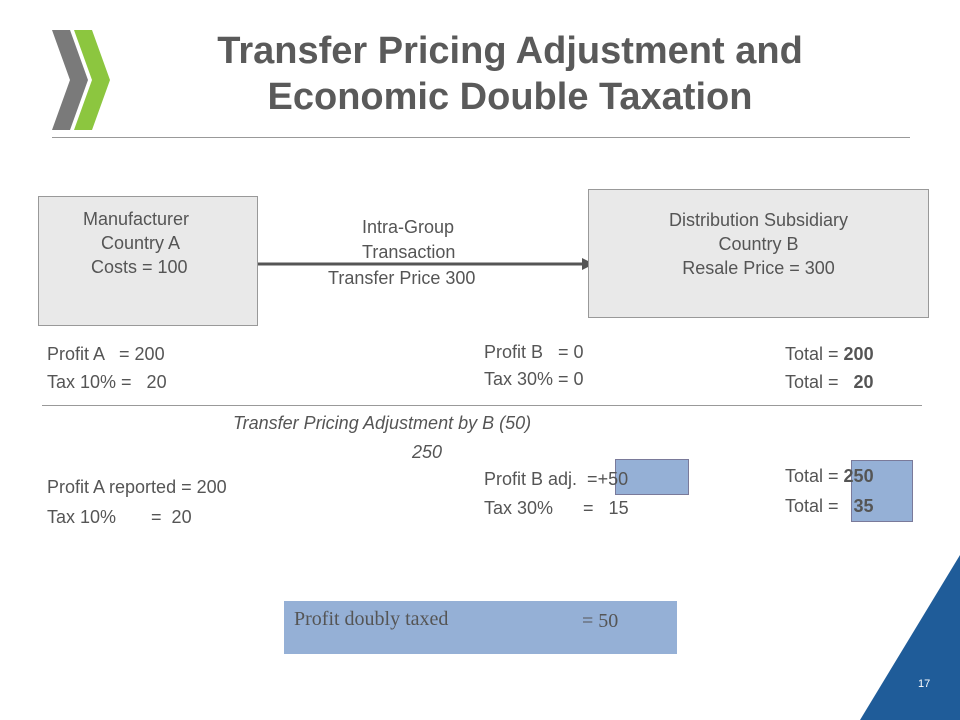 The width and height of the screenshot is (960, 720). What do you see at coordinates (480, 627) in the screenshot?
I see `result-box` at bounding box center [480, 627].